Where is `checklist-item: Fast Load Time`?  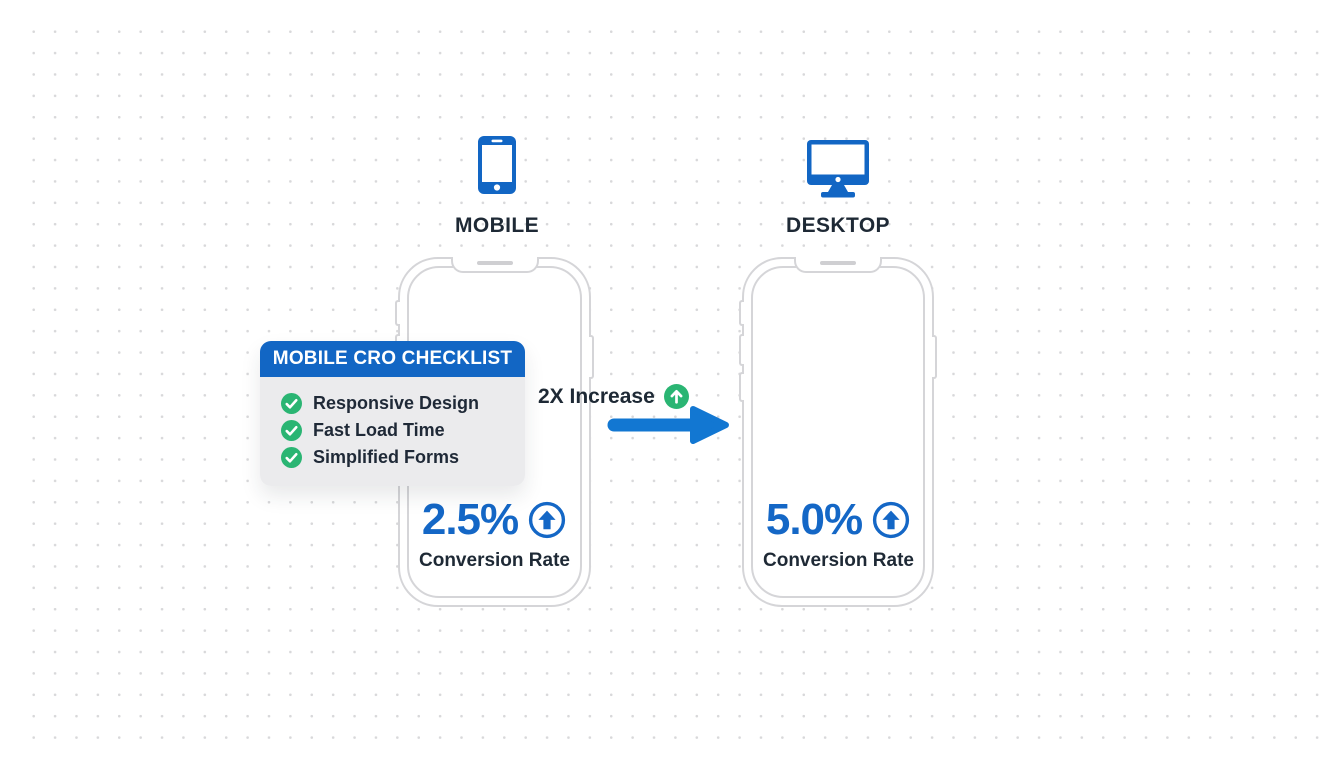
checklist-item: Fast Load Time is located at coordinates (397, 430).